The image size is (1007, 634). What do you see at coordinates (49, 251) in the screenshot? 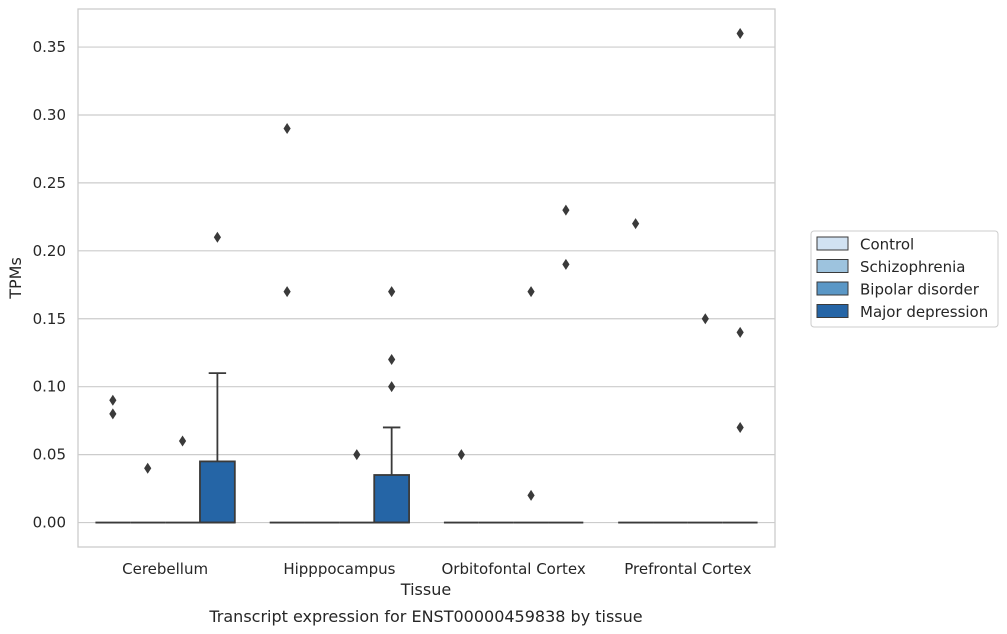
I see `y-tick-label: 0.20` at bounding box center [49, 251].